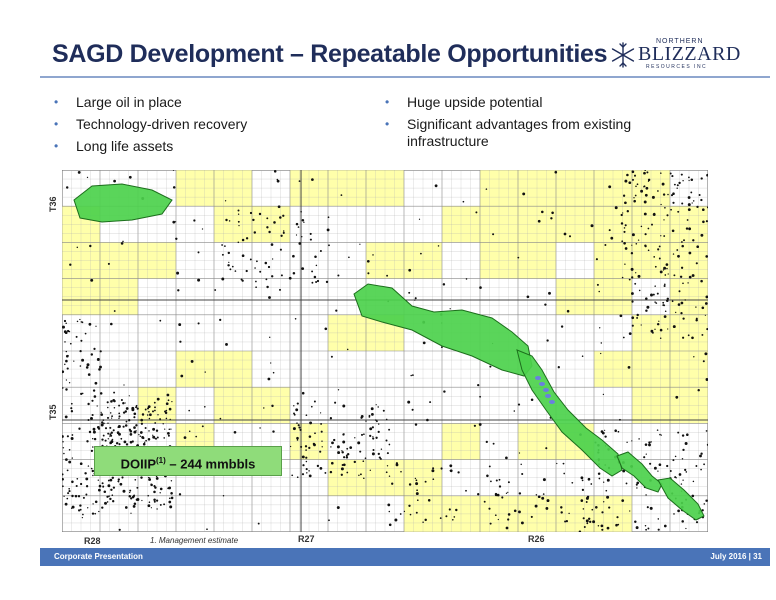 The image size is (776, 600). I want to click on bullet-item: Large oil in place, so click(200, 102).